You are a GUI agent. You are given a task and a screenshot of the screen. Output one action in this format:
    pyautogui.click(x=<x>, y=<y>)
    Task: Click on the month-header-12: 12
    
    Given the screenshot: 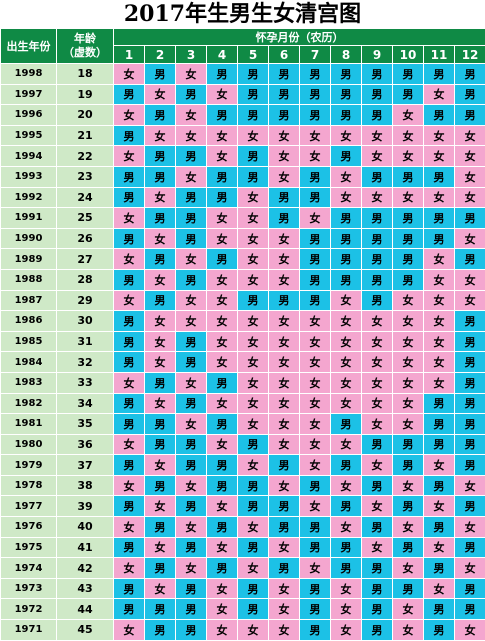 What is the action you would take?
    pyautogui.click(x=470, y=55)
    